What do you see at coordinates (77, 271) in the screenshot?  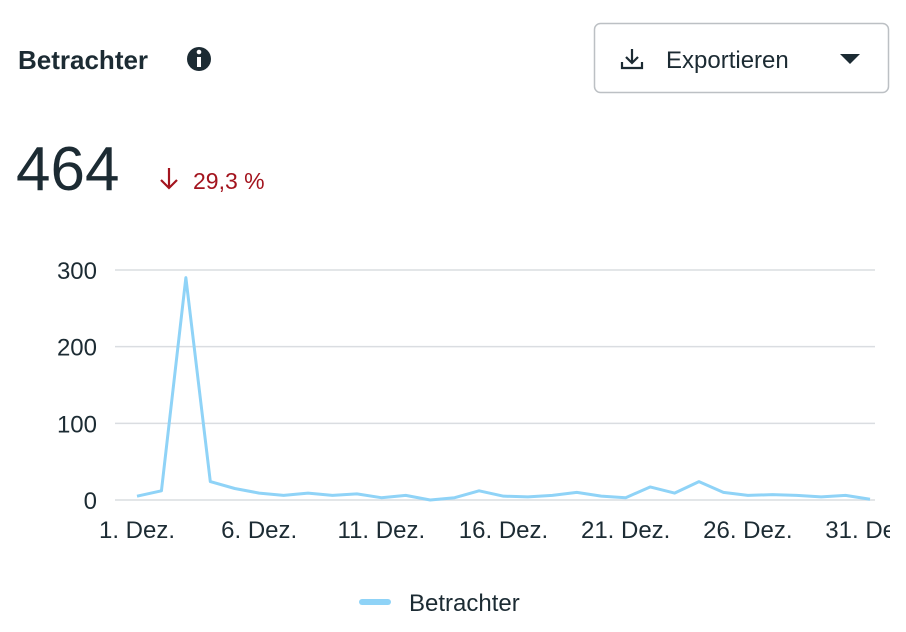 I see `y-tick-label: 300` at bounding box center [77, 271].